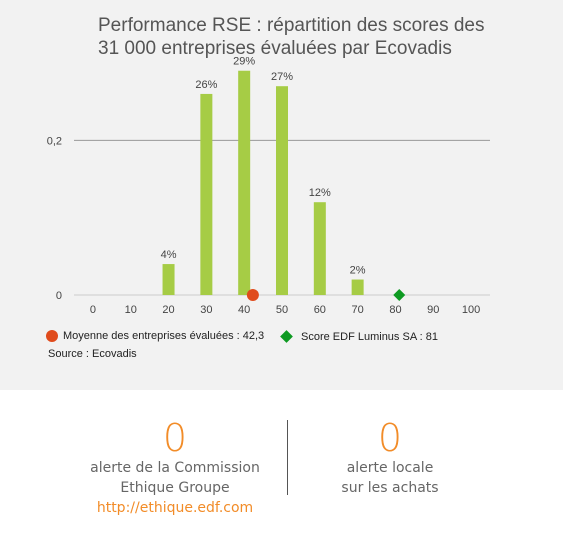 The image size is (563, 537). I want to click on stat-commission-line-2: Ethique Groupe, so click(175, 488).